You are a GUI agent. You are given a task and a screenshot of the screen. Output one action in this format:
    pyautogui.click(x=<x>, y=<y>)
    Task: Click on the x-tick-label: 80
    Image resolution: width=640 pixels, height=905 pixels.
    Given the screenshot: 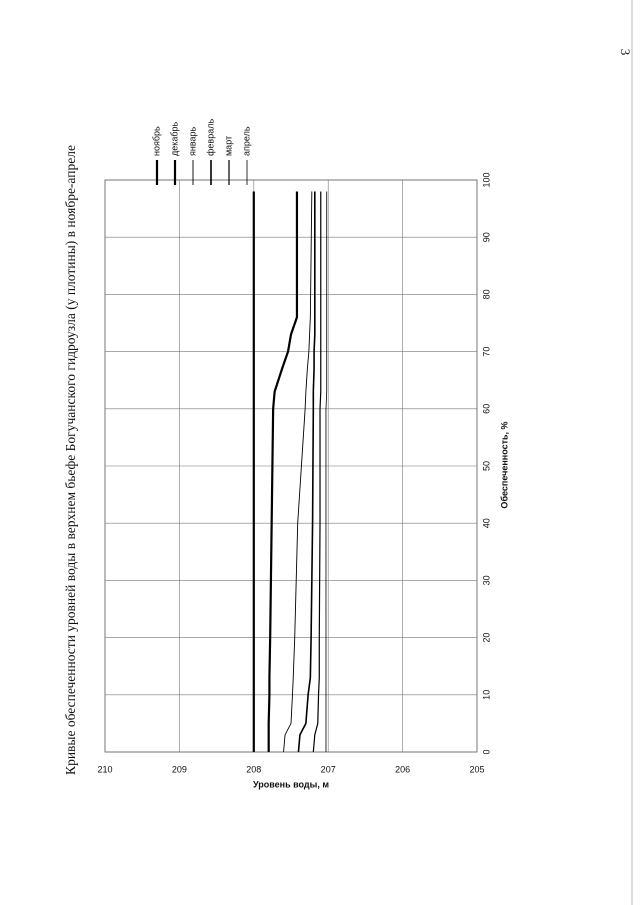 What is the action you would take?
    pyautogui.click(x=486, y=294)
    